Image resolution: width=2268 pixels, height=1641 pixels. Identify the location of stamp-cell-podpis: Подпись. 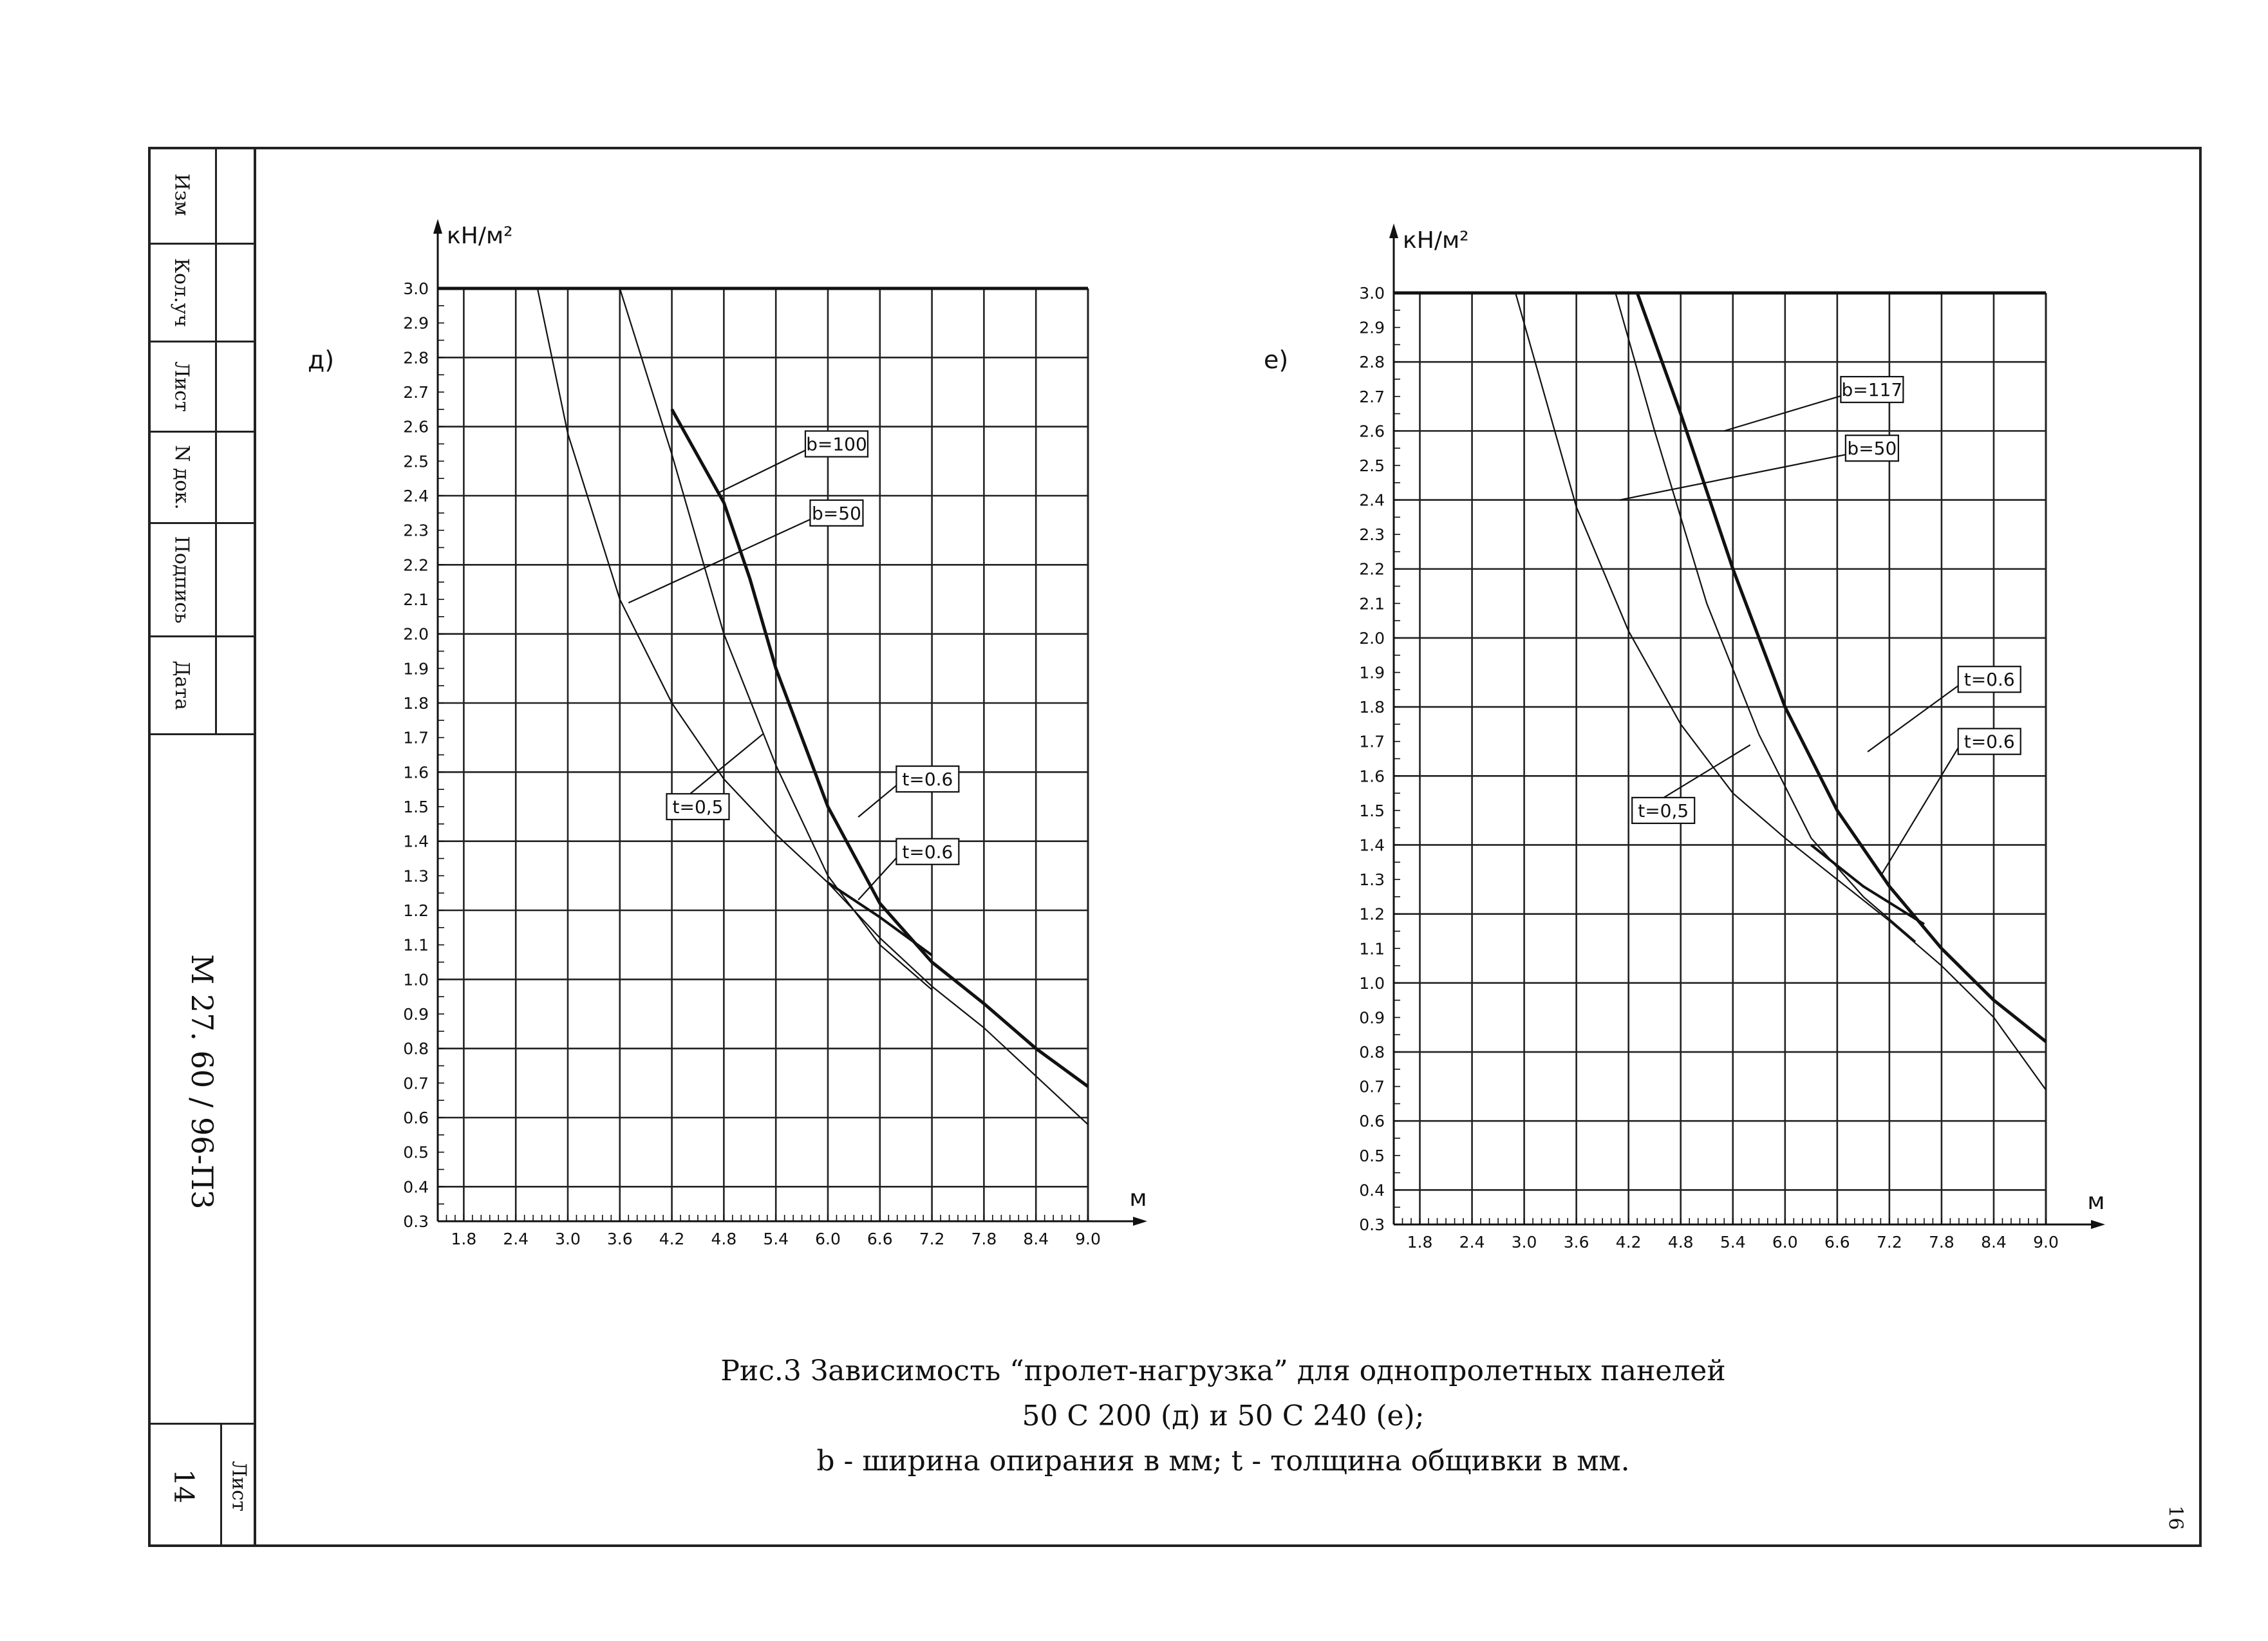
(202, 580).